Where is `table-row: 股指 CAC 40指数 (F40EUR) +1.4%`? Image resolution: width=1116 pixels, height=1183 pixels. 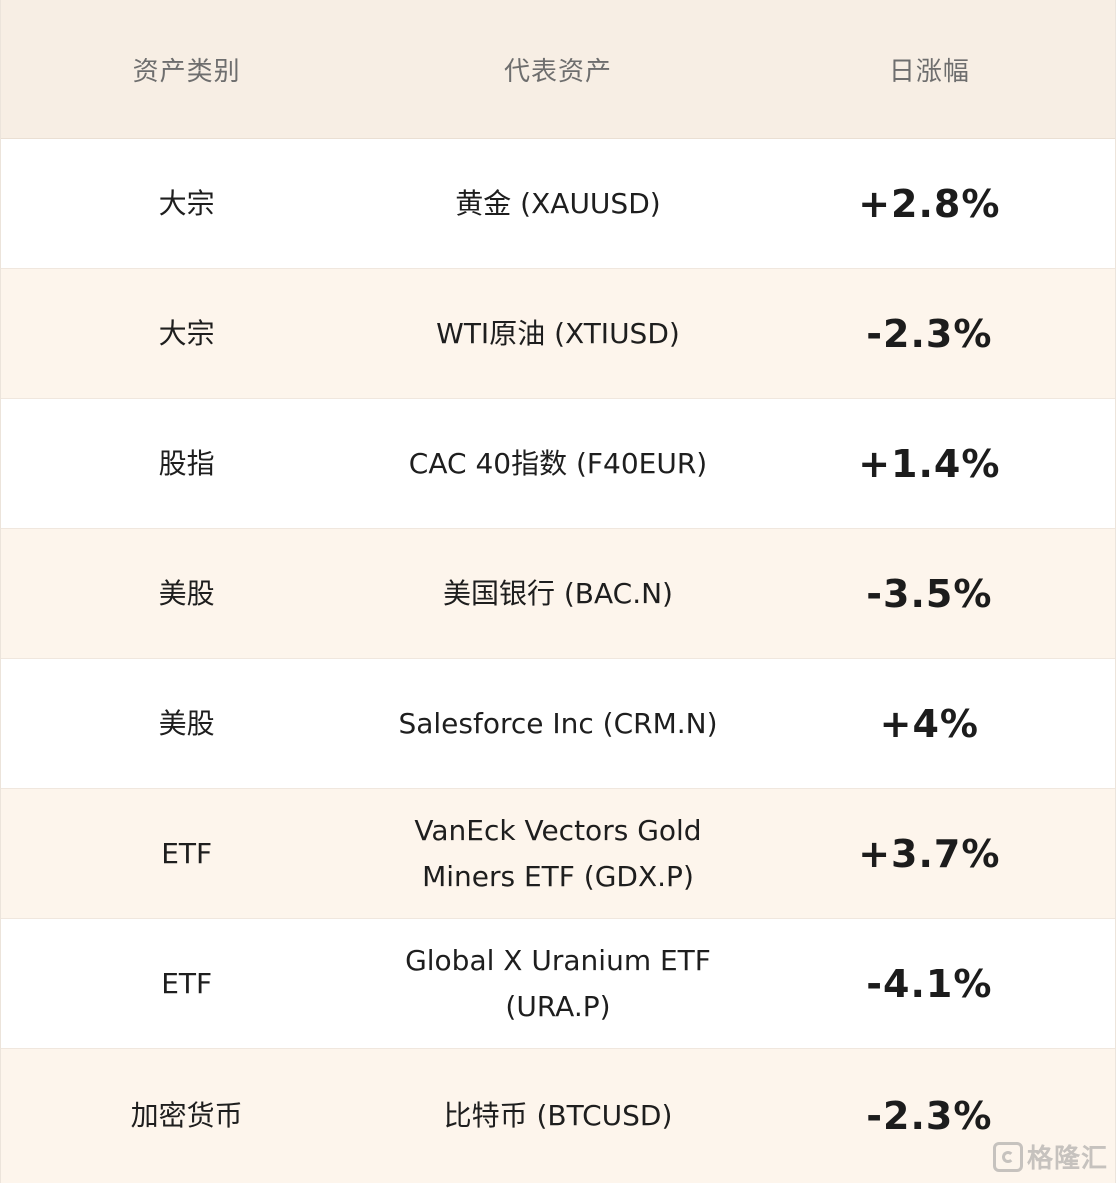
table-row: 股指 CAC 40指数 (F40EUR) +1.4% is located at coordinates (558, 464).